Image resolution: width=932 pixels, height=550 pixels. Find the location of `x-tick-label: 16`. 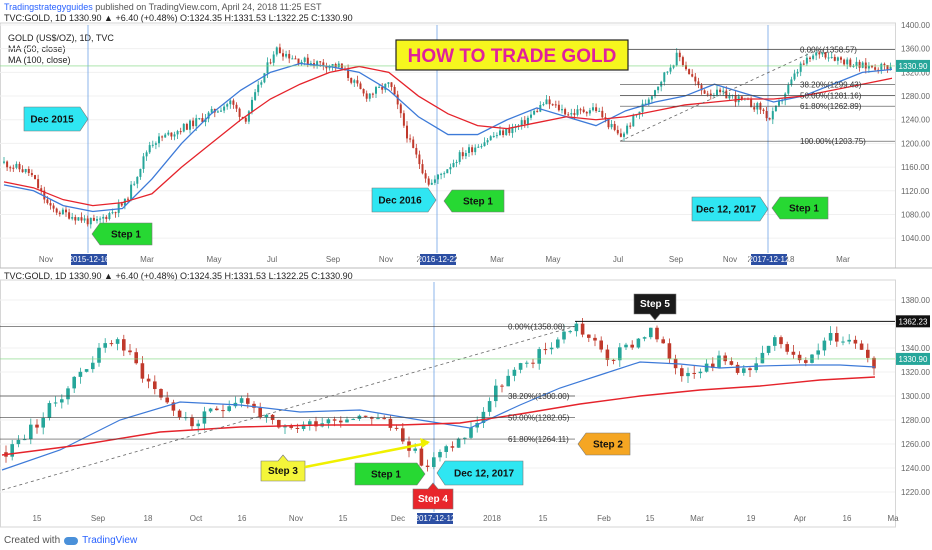

x-tick-label: 16 is located at coordinates (847, 518).